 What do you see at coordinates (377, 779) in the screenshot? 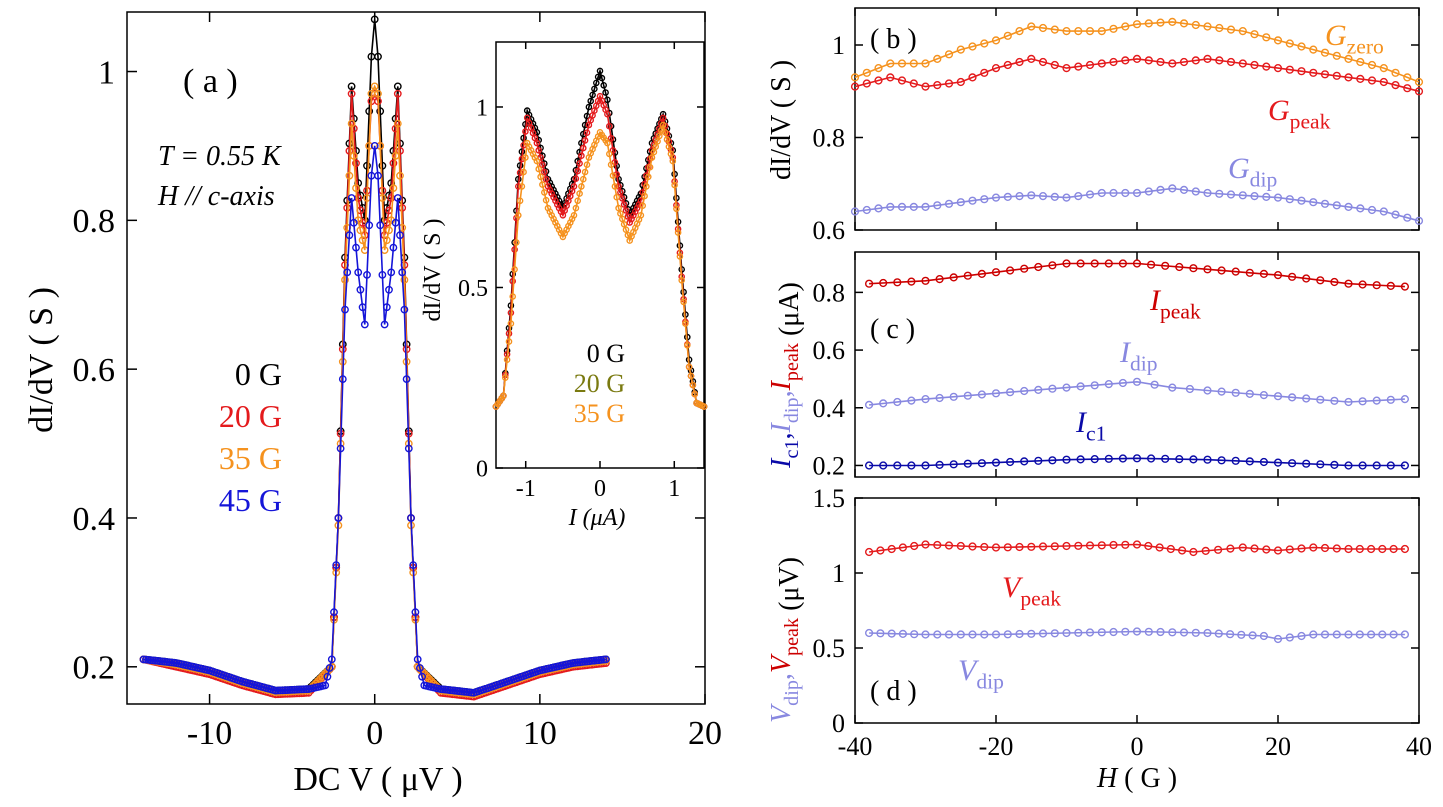
I see `panel-a-xlabel: DC V ( μV )` at bounding box center [377, 779].